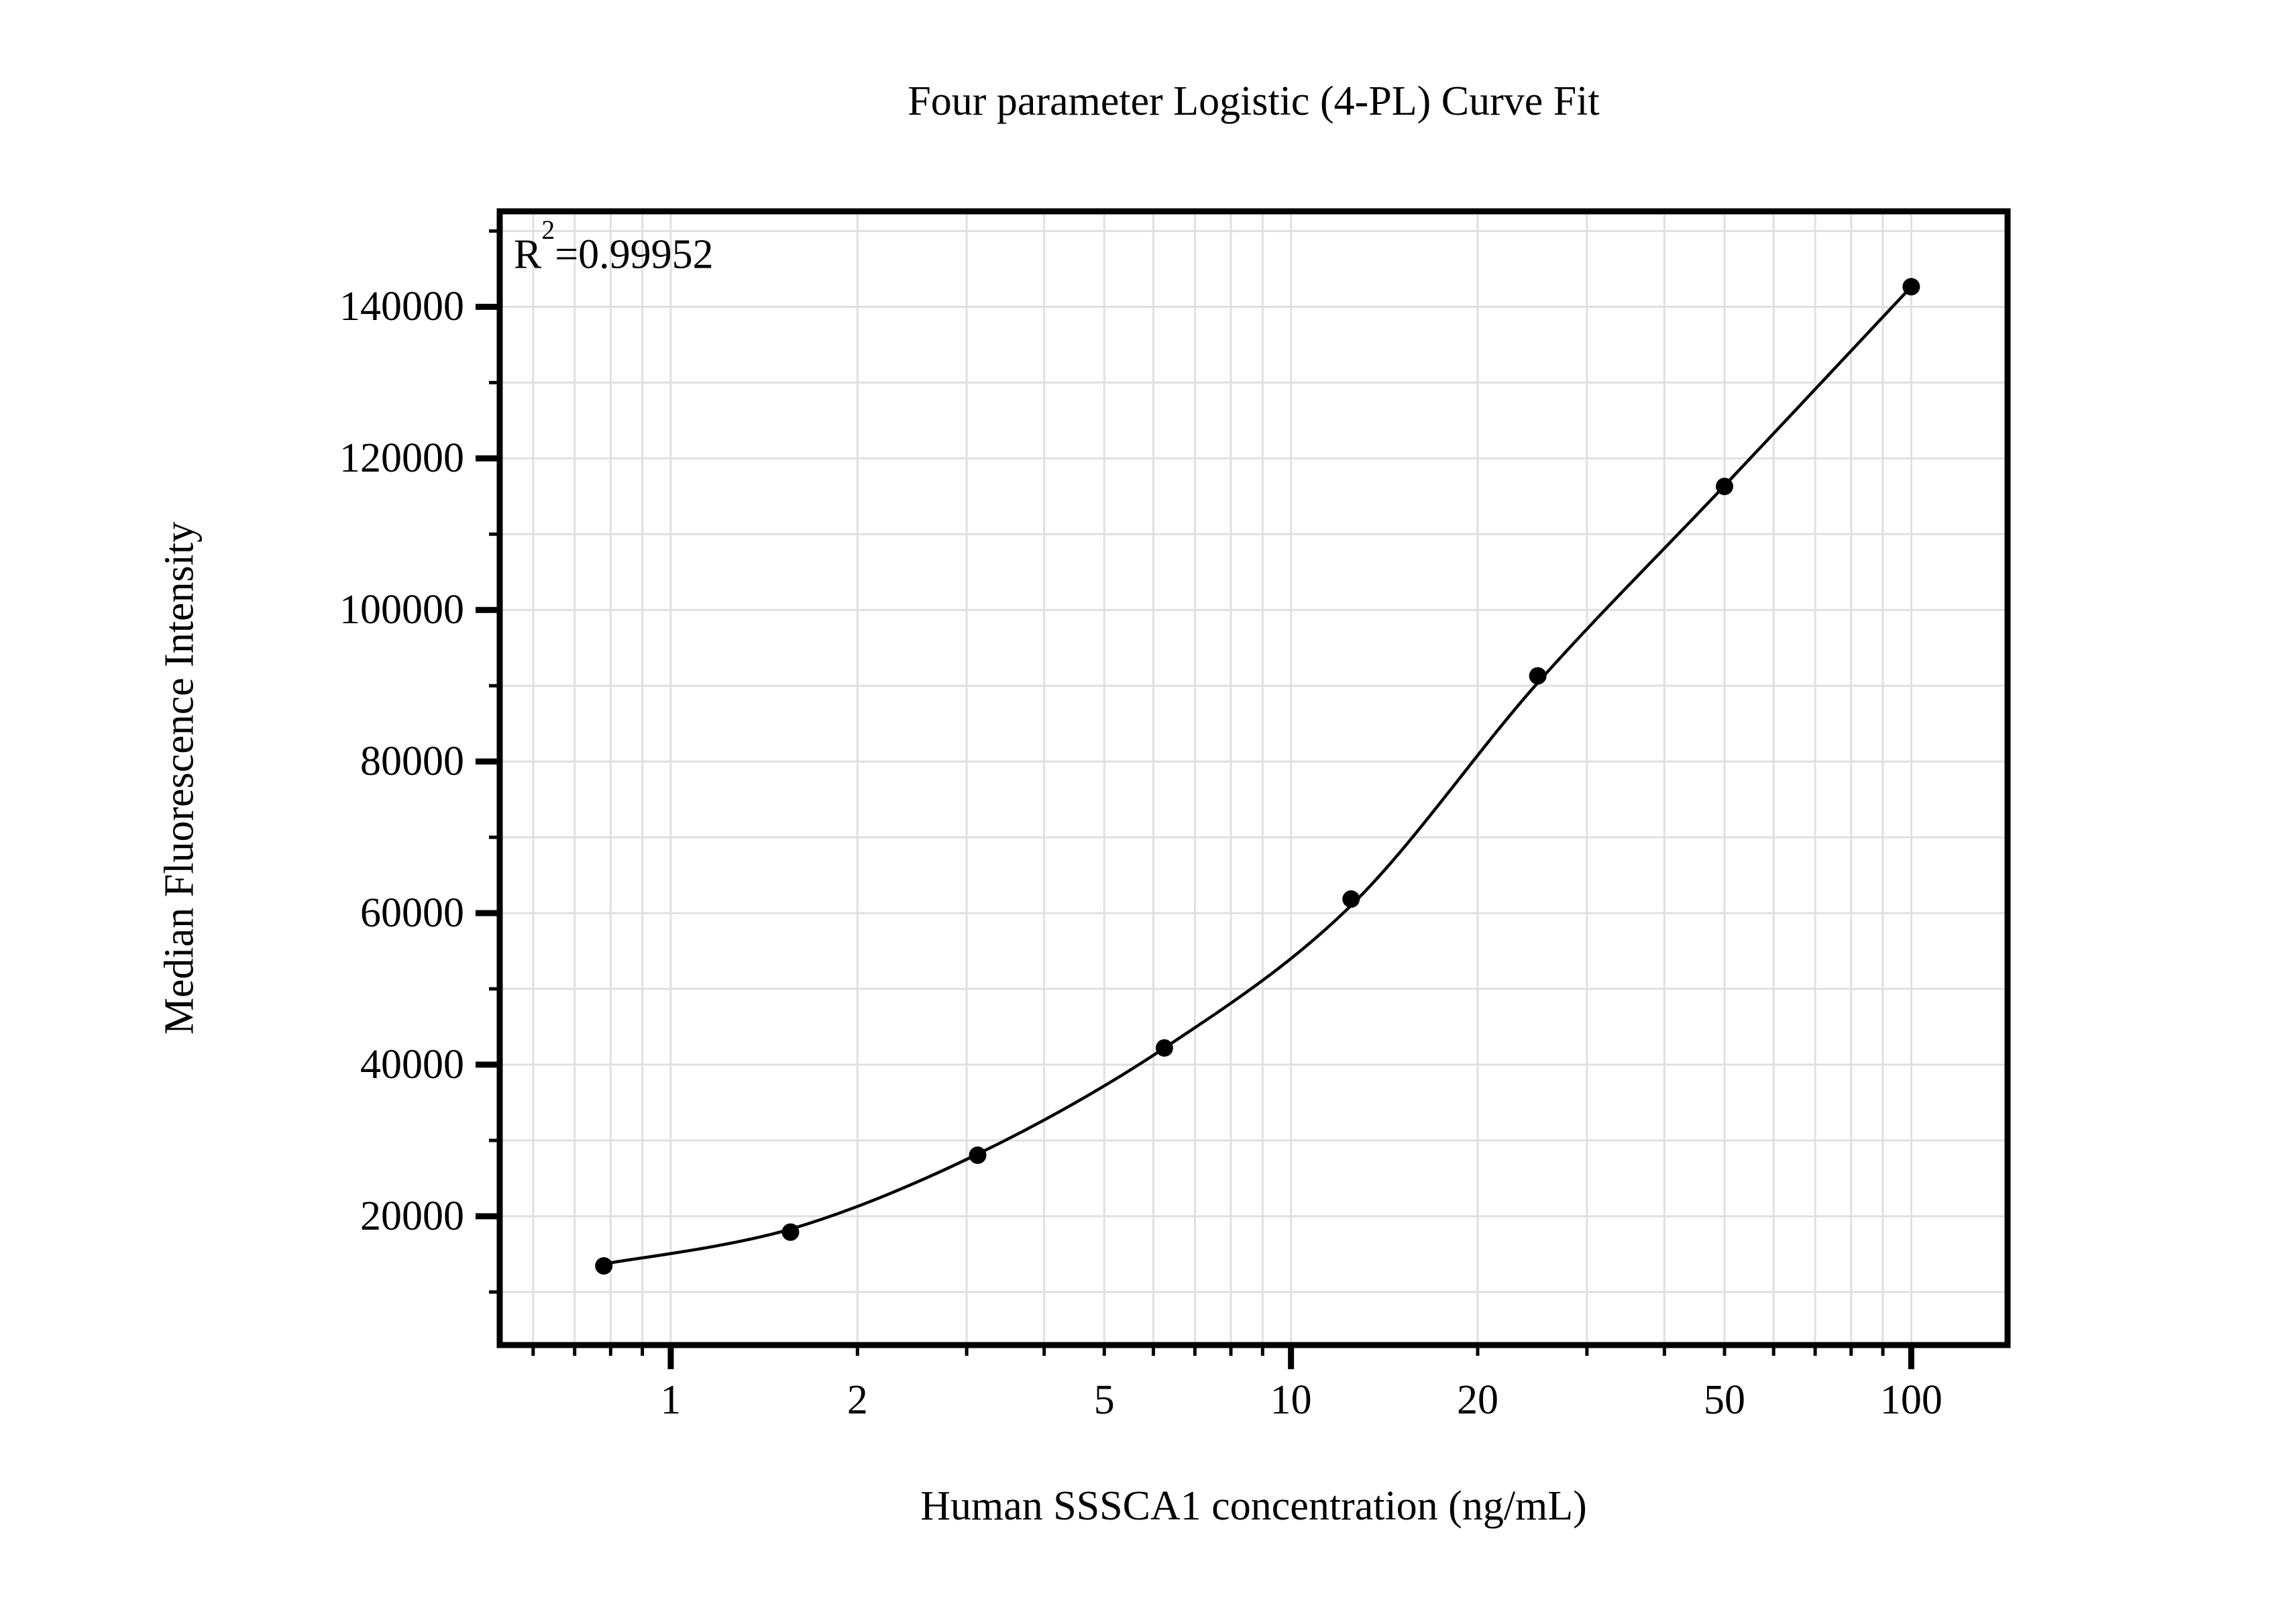 Image resolution: width=2296 pixels, height=1604 pixels. I want to click on r-squared-base: R, so click(528, 254).